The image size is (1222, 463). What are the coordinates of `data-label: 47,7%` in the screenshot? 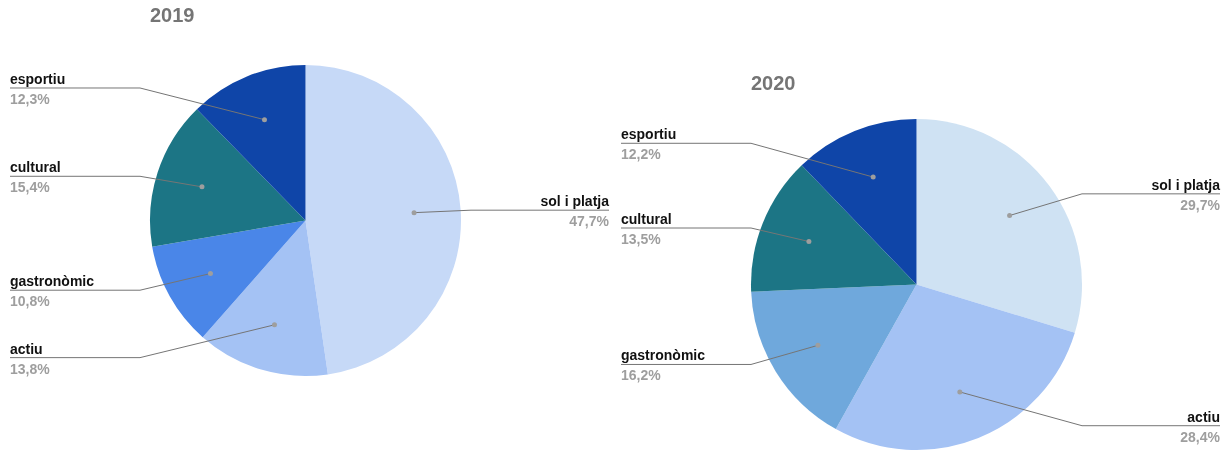 It's located at (589, 221).